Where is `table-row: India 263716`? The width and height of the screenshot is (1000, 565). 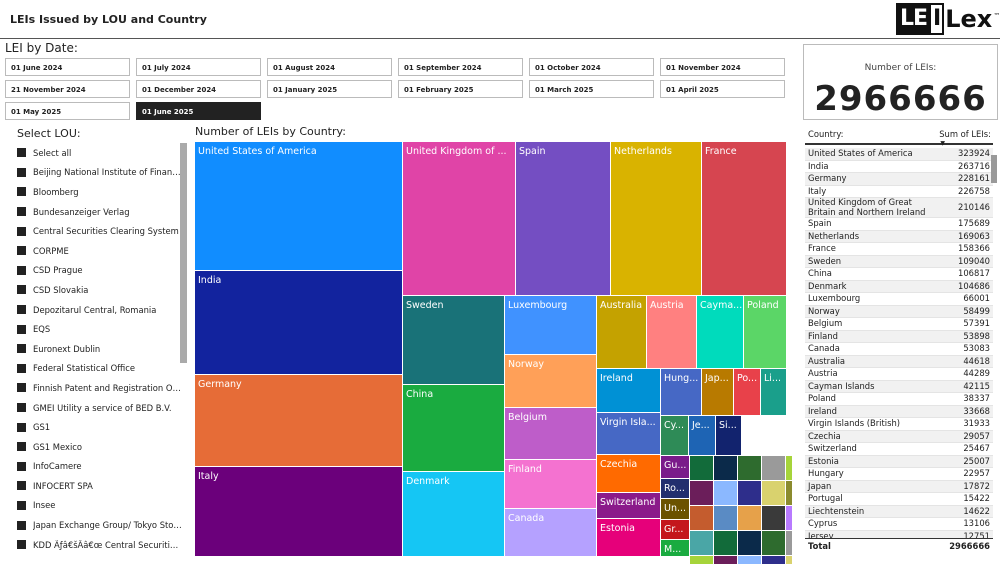 table-row: India 263716 is located at coordinates (899, 167).